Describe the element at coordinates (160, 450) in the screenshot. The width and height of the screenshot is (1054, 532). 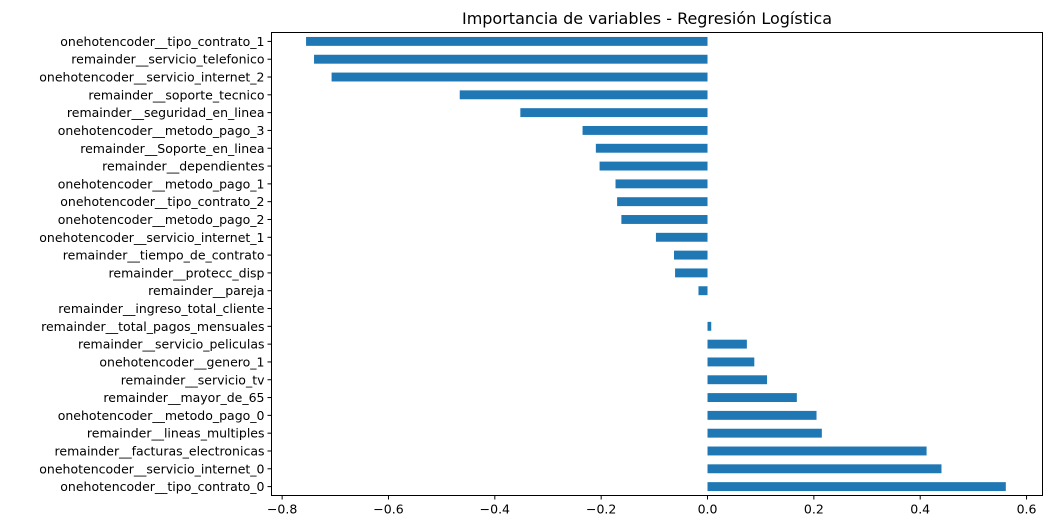
I see `y-tick-label: remainder__facturas_electronicas` at that location.